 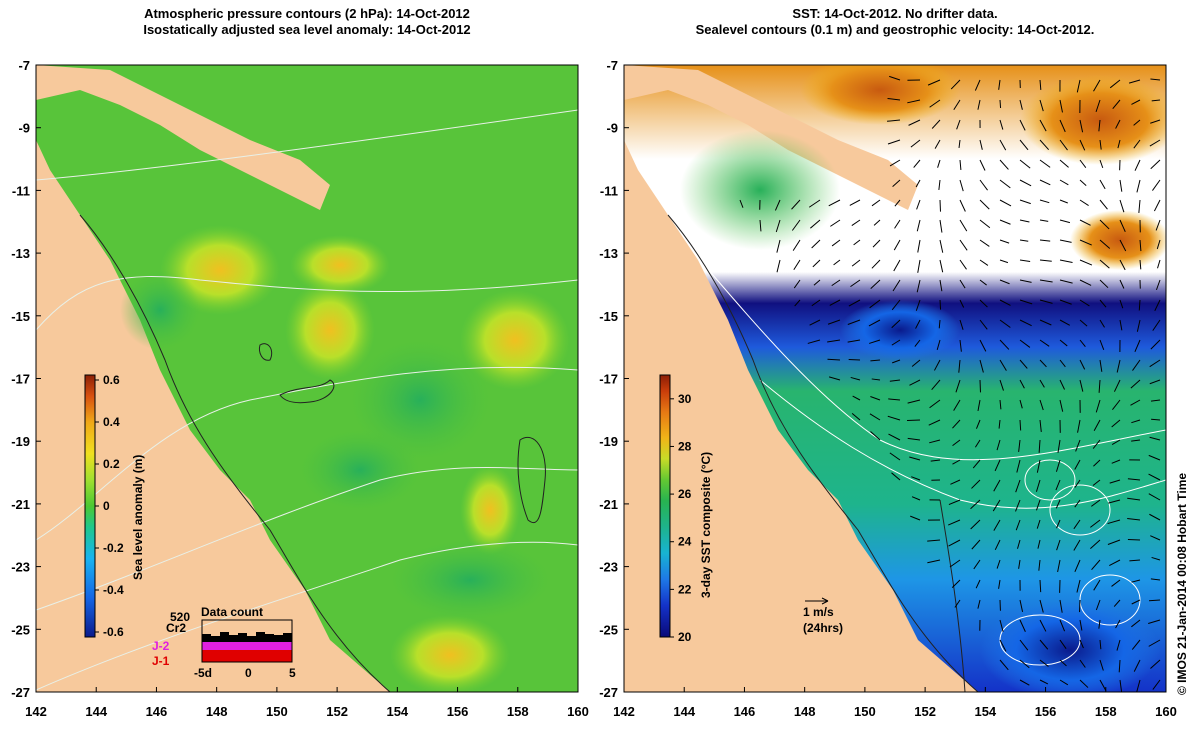 I want to click on y-tick-label: -7, so click(x=24, y=65).